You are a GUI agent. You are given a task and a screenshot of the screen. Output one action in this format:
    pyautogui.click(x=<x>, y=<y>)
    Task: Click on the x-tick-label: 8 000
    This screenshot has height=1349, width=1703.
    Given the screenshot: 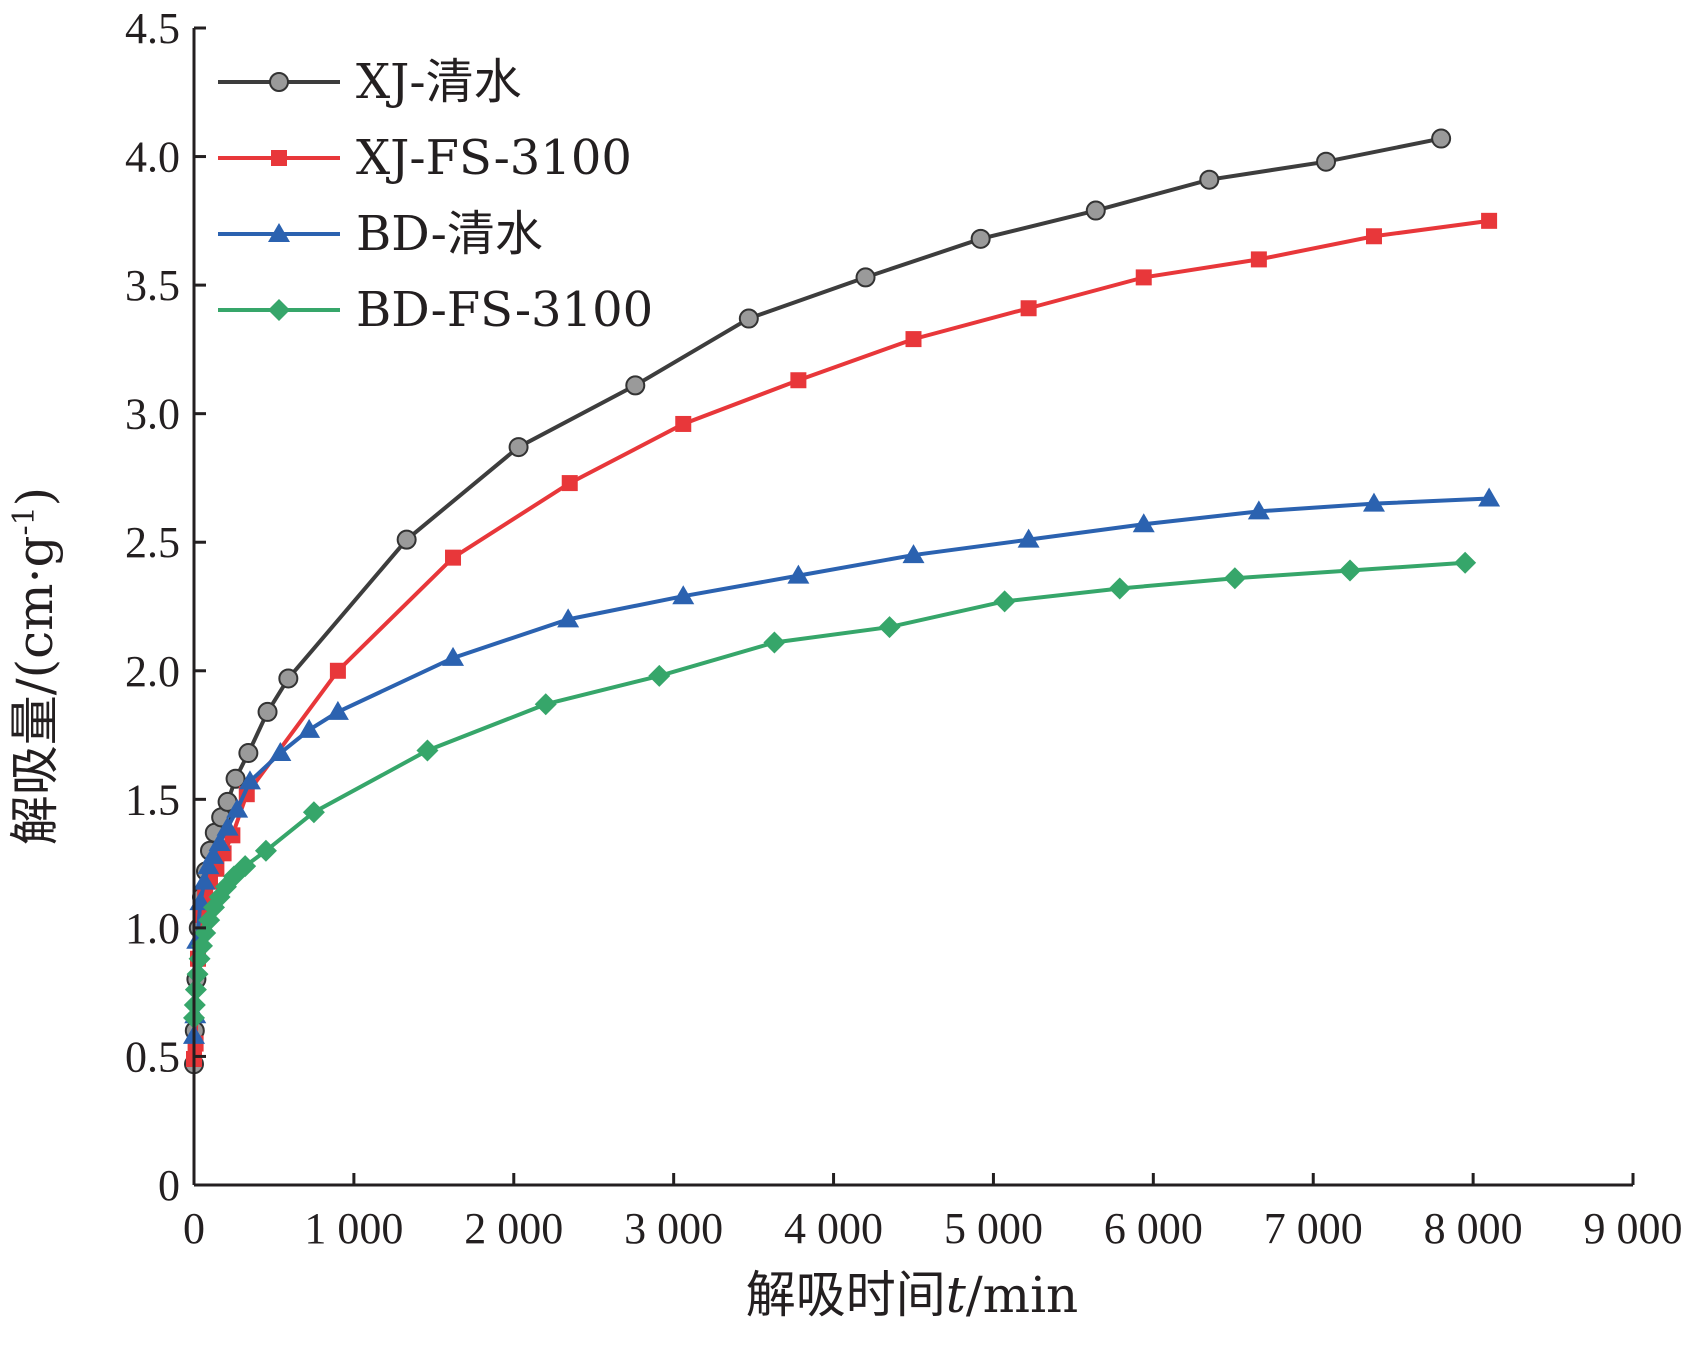 What is the action you would take?
    pyautogui.click(x=1473, y=1228)
    